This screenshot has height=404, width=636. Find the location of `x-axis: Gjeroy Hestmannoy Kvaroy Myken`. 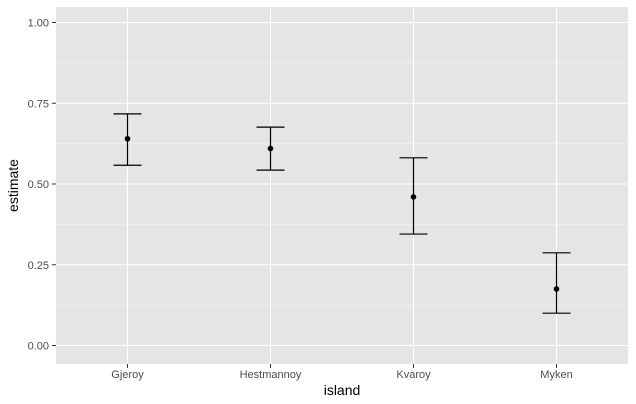

x-axis: Gjeroy Hestmannoy Kvaroy Myken is located at coordinates (342, 372).